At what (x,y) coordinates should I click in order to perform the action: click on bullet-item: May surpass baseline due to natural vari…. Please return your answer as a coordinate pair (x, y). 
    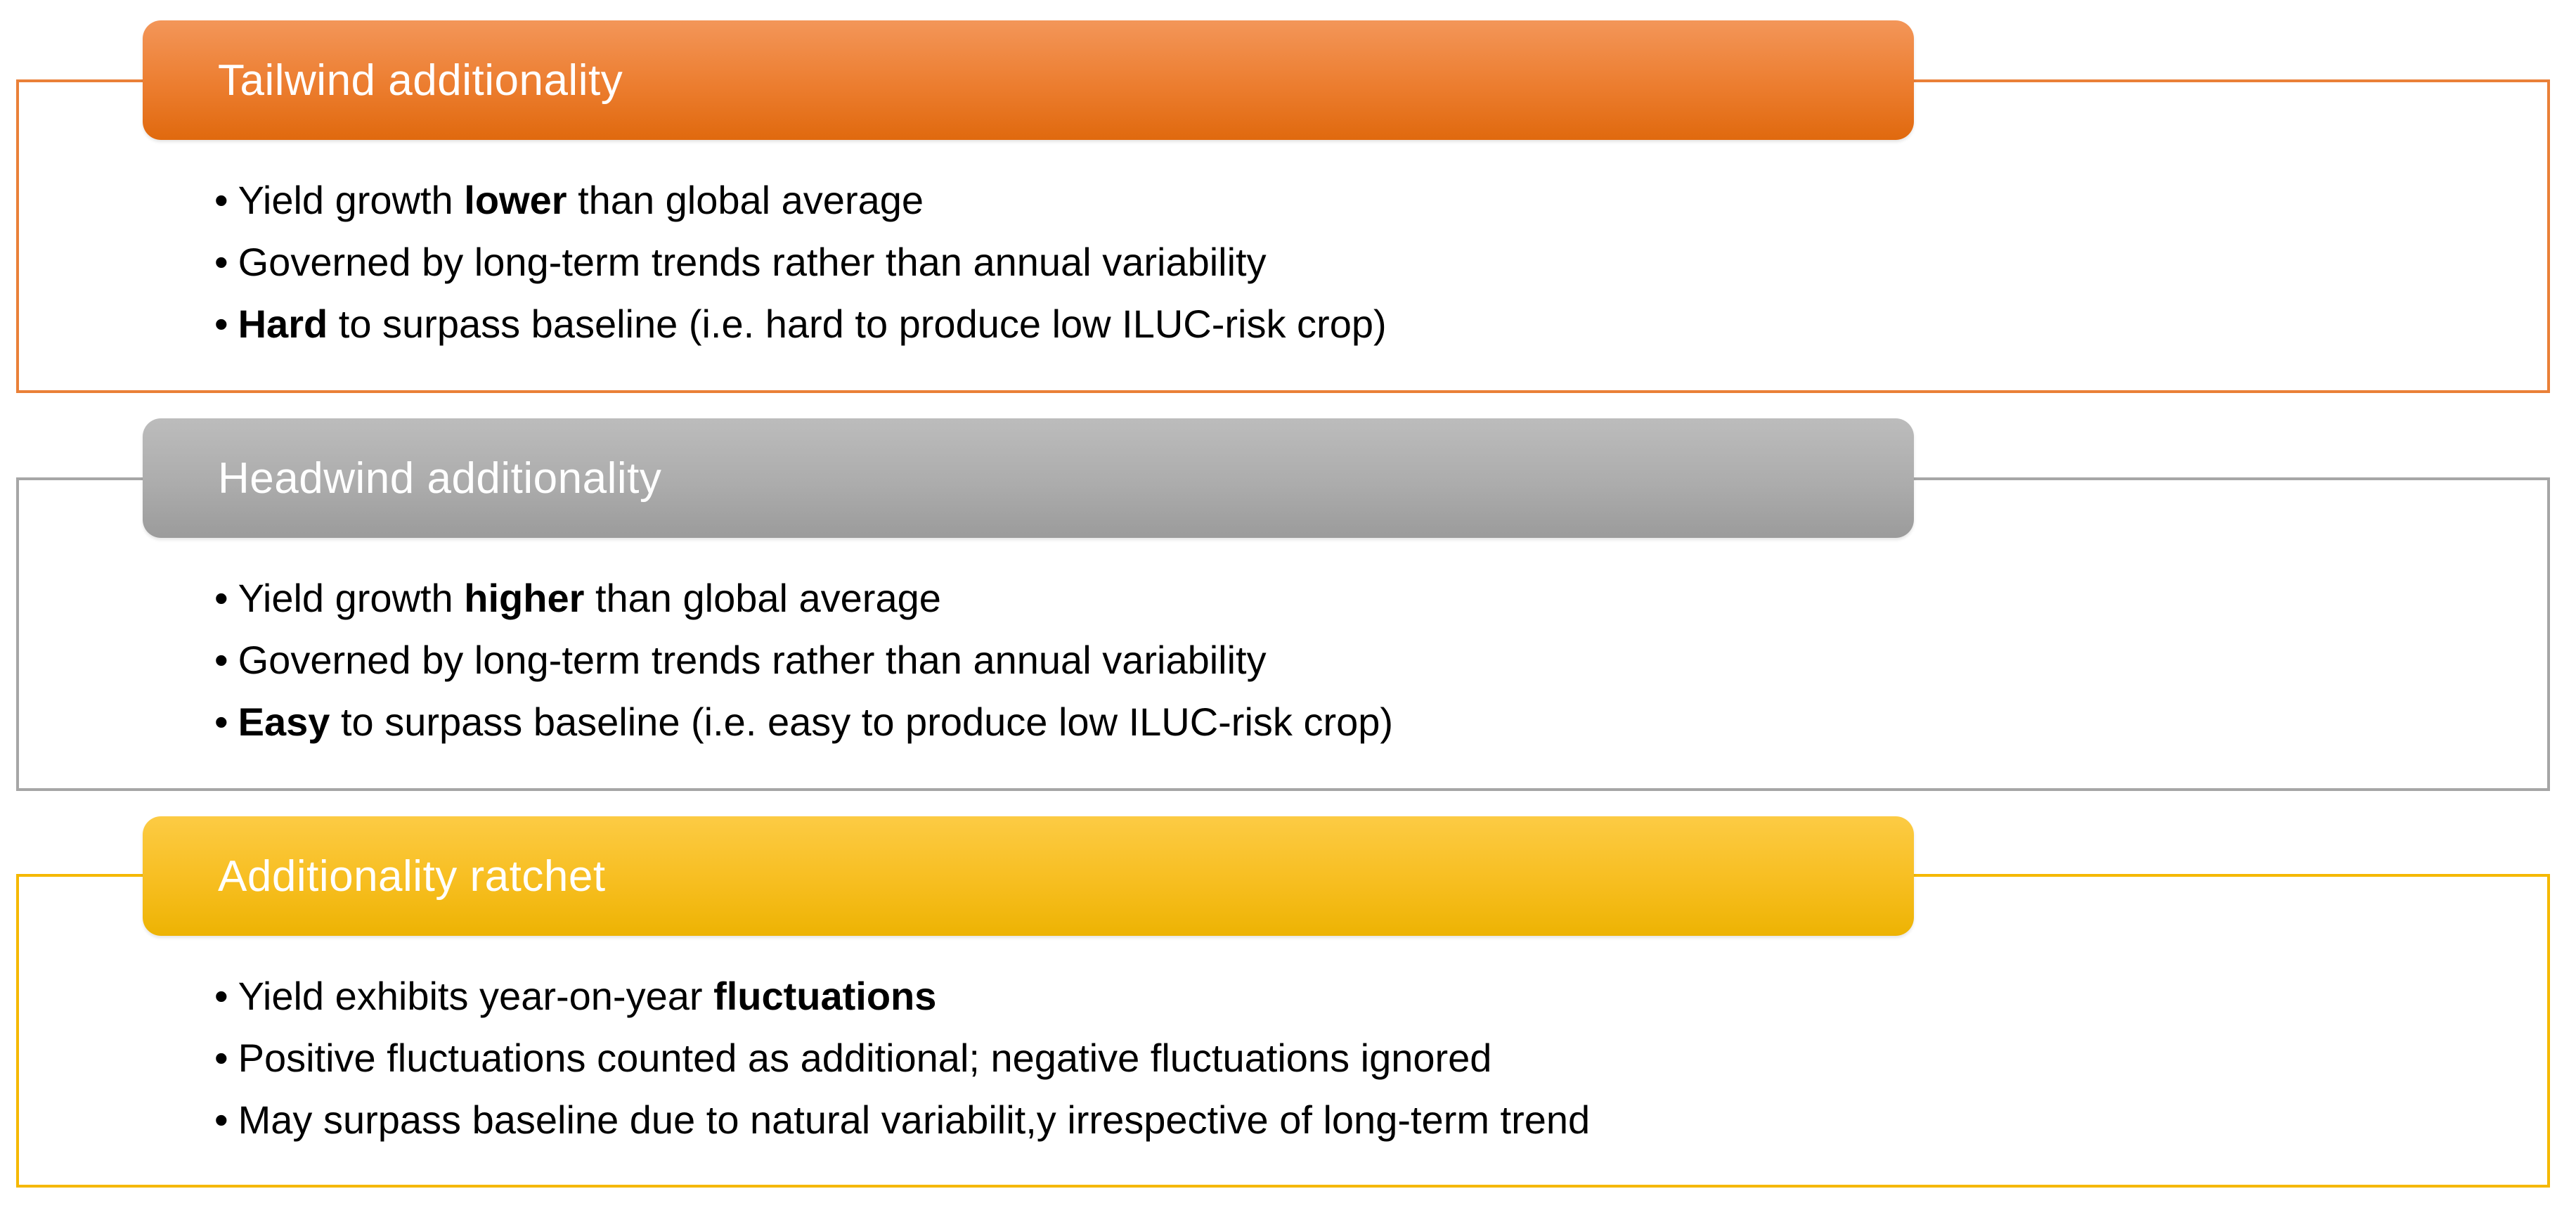
    Looking at the image, I should click on (1360, 1120).